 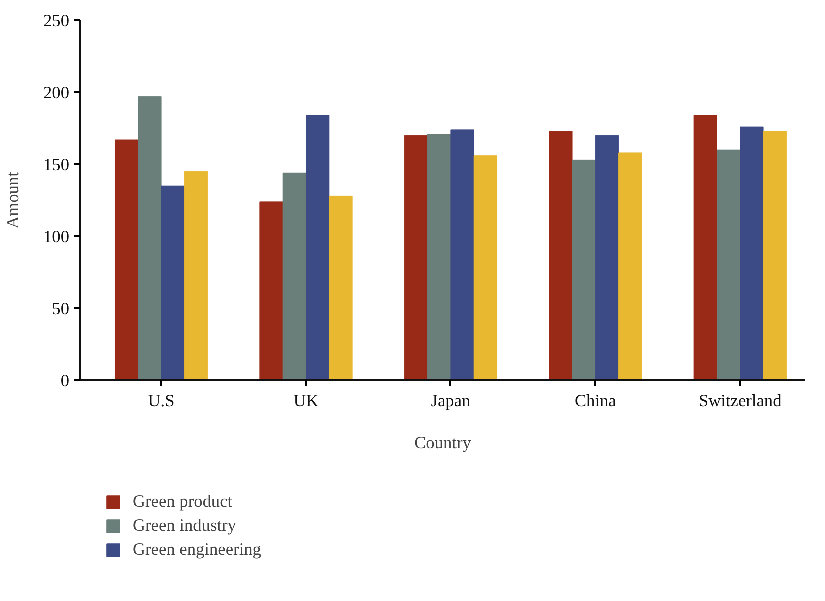 What do you see at coordinates (161, 401) in the screenshot?
I see `x-tick-label: U.S` at bounding box center [161, 401].